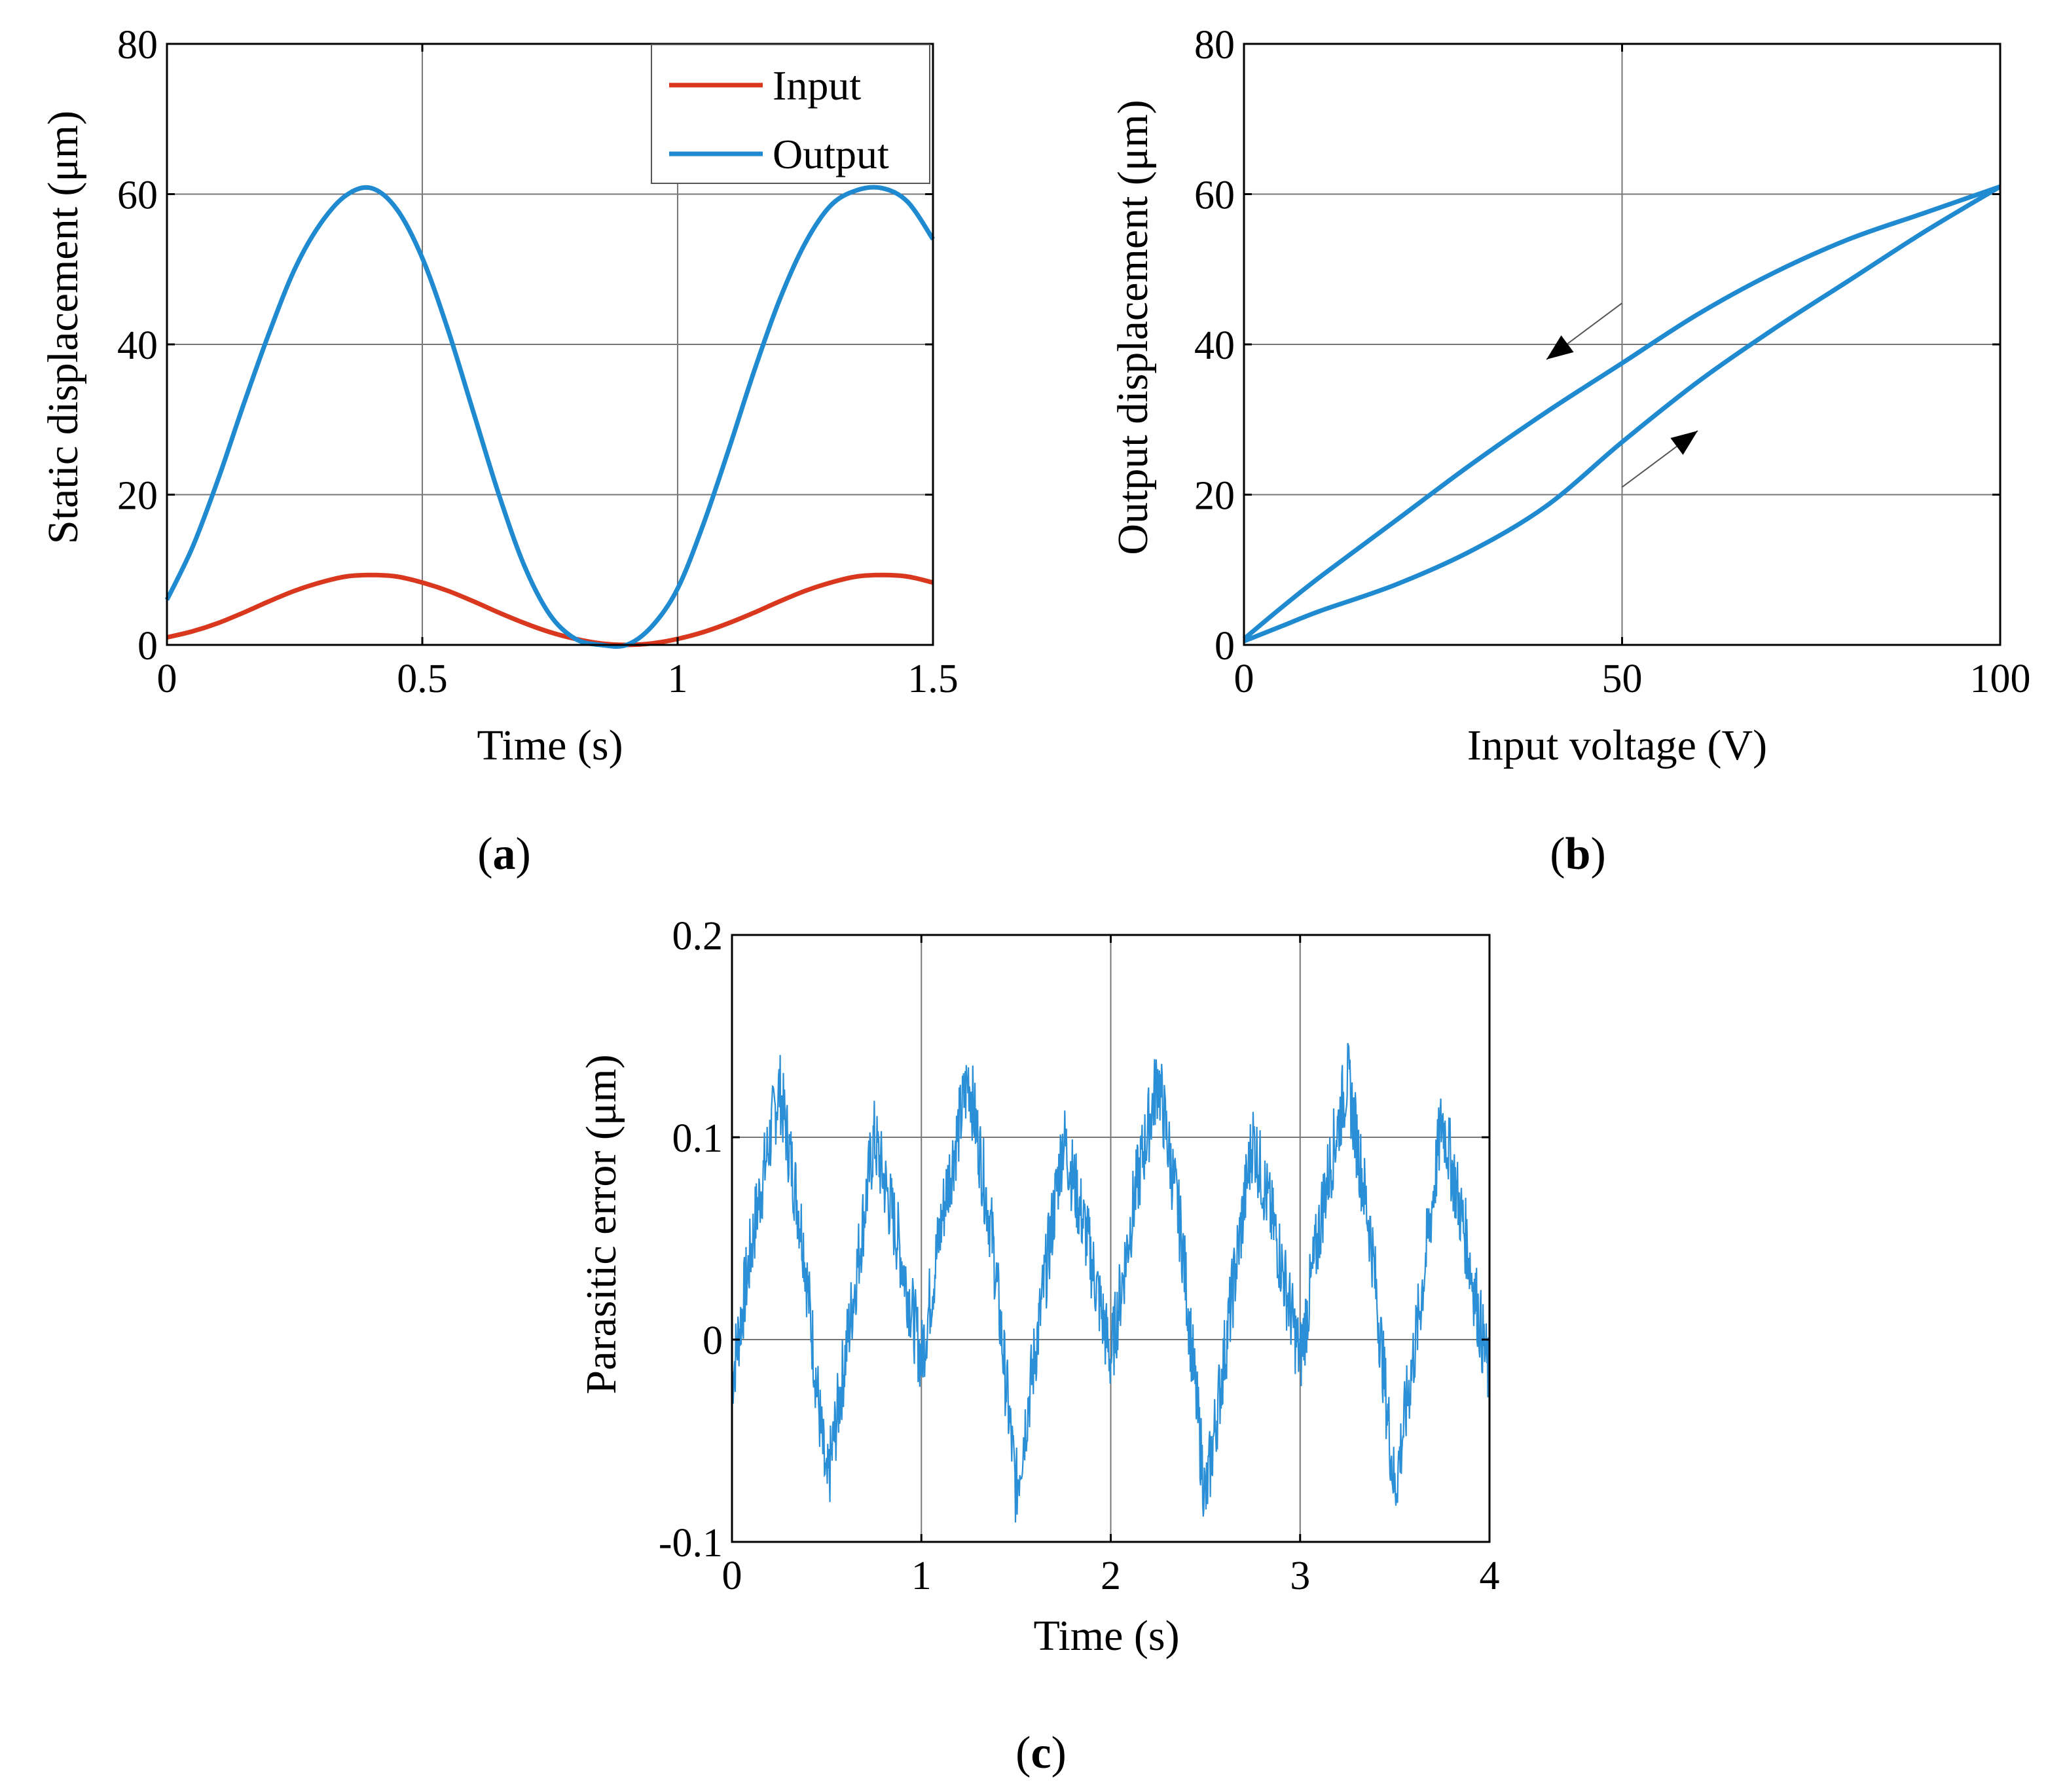 This screenshot has height=1792, width=2065. I want to click on legend-label-output: Output, so click(831, 154).